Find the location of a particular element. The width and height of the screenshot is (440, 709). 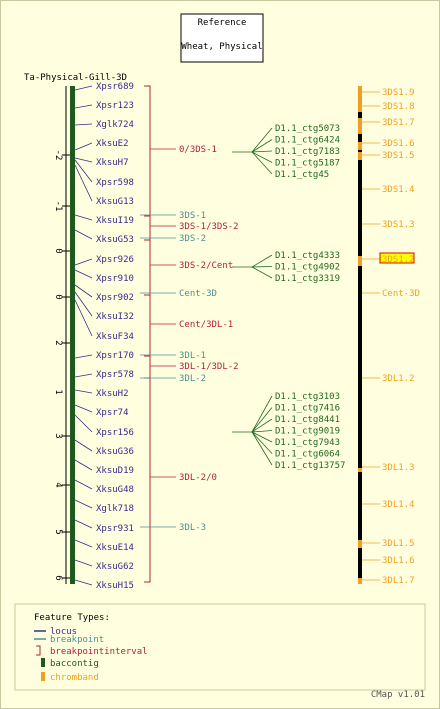

contig-label: D1.1_ctg3319 is located at coordinates (307, 279).